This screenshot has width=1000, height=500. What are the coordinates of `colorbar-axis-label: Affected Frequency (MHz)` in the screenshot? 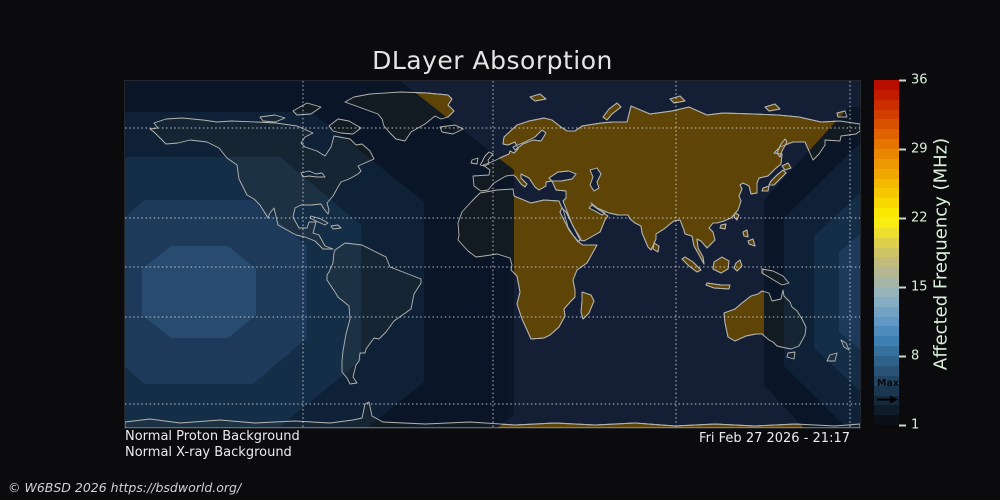 It's located at (941, 254).